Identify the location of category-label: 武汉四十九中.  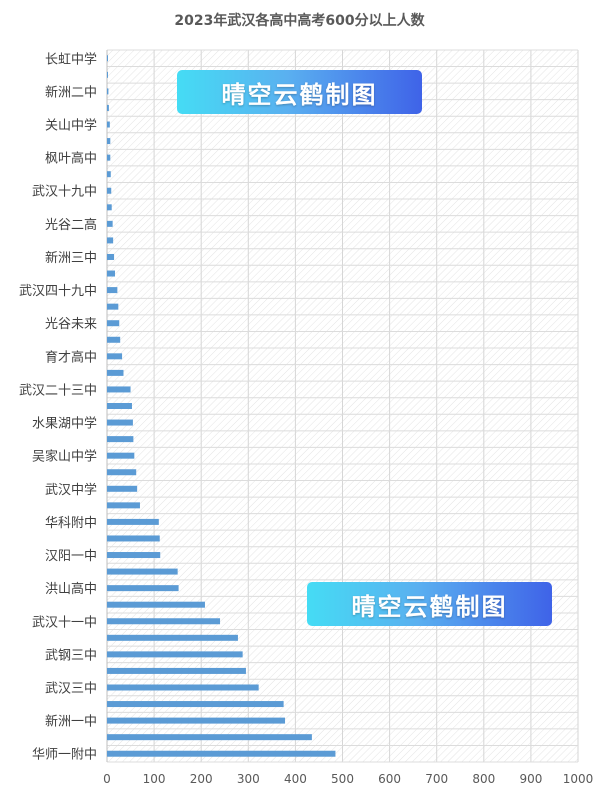
(58, 291).